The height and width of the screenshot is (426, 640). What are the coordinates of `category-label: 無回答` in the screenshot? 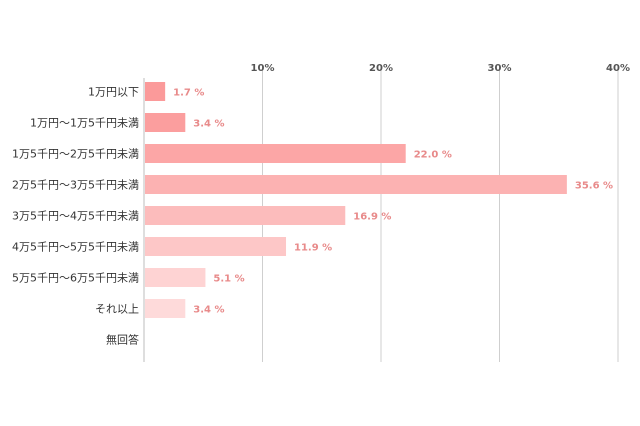 It's located at (122, 340).